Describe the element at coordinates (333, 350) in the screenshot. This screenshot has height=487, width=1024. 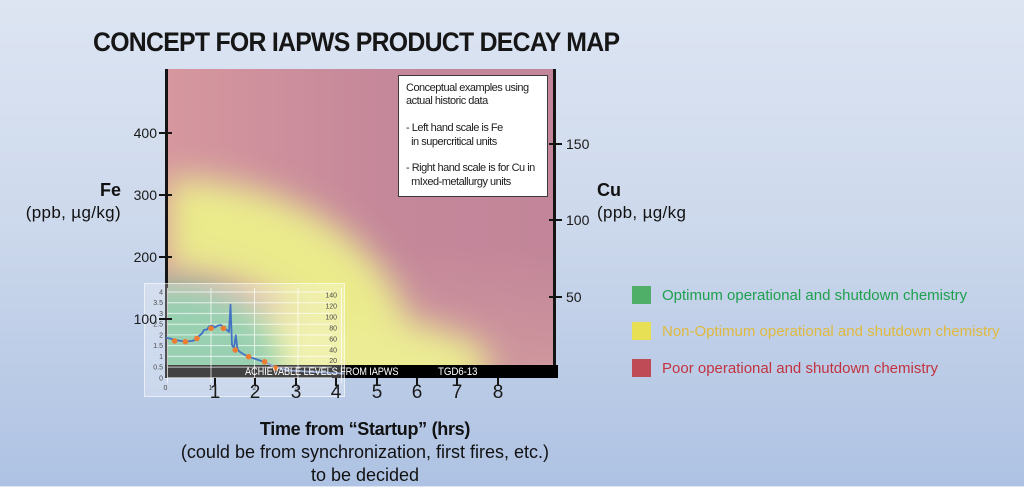
I see `svg-text: 40` at that location.